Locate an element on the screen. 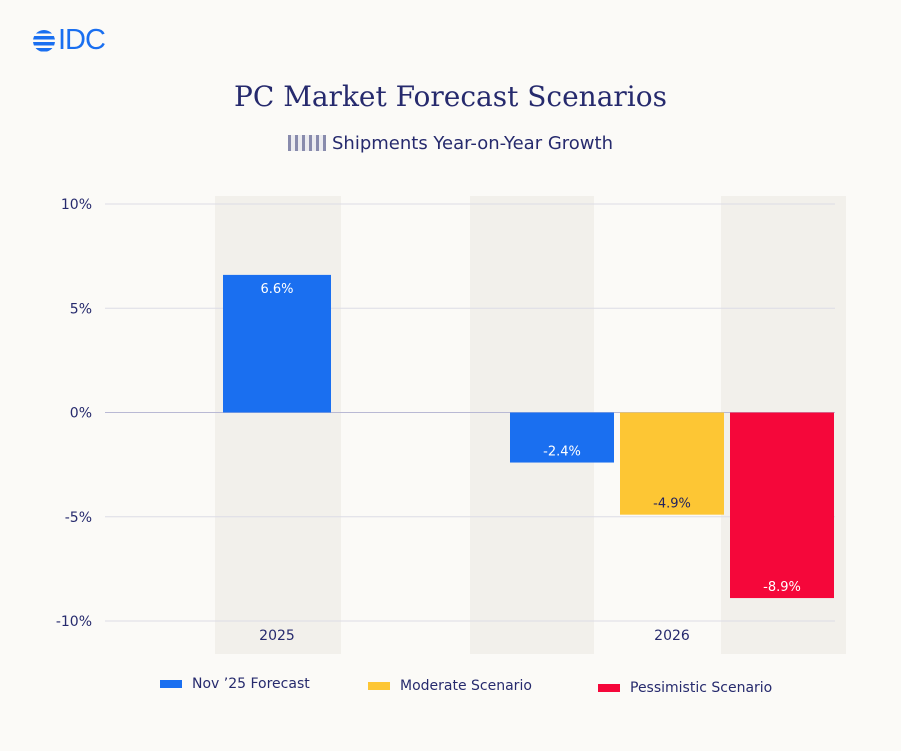 The width and height of the screenshot is (901, 751). subtitle-text: Shipments Year-on-Year Growth is located at coordinates (472, 143).